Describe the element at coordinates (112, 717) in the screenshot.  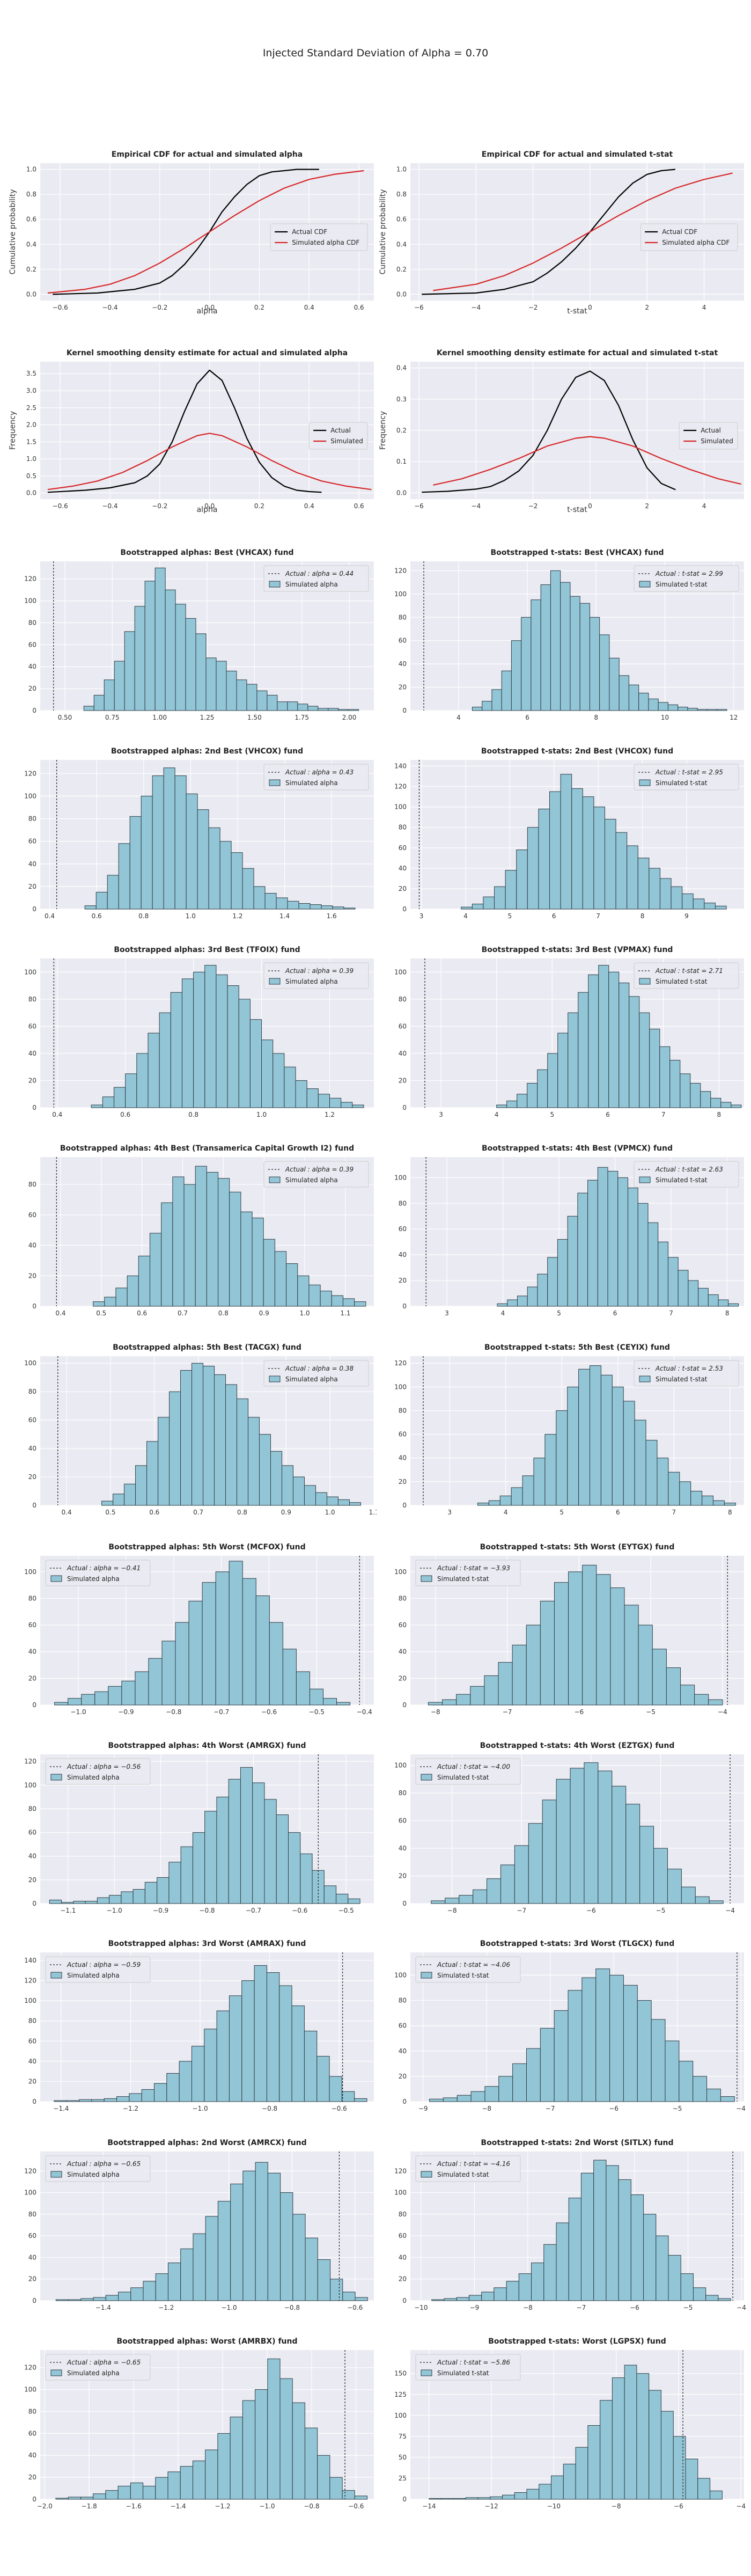
I see `x-tick-label: 0.75` at that location.